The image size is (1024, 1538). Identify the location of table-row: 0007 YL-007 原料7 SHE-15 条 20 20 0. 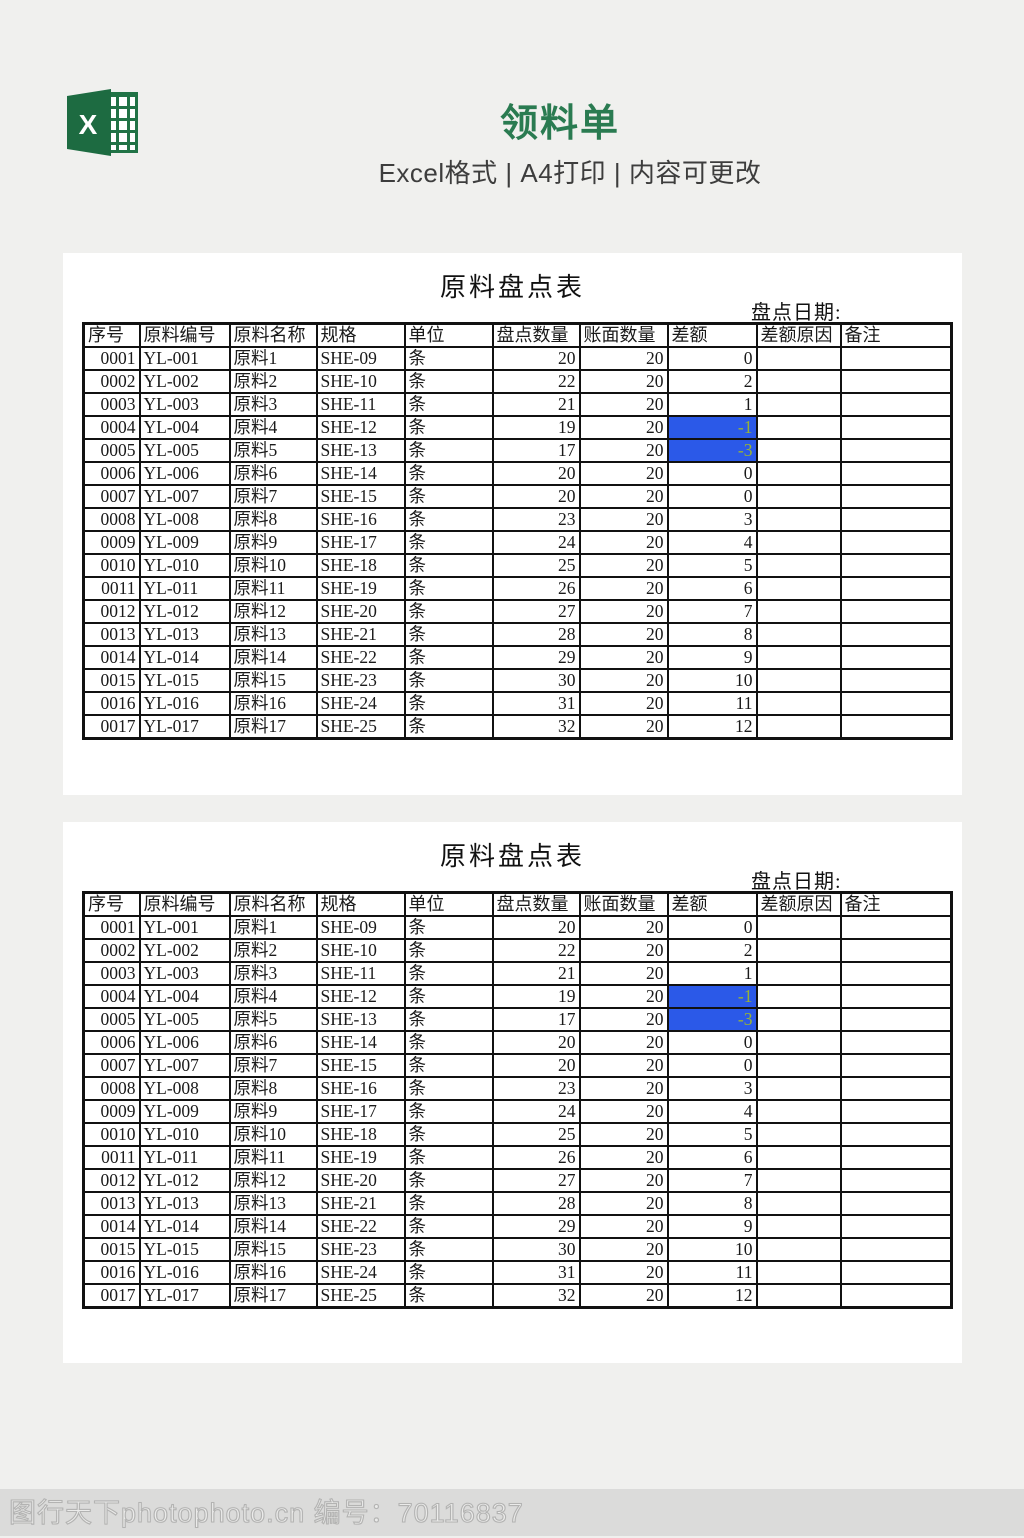
(517, 1065).